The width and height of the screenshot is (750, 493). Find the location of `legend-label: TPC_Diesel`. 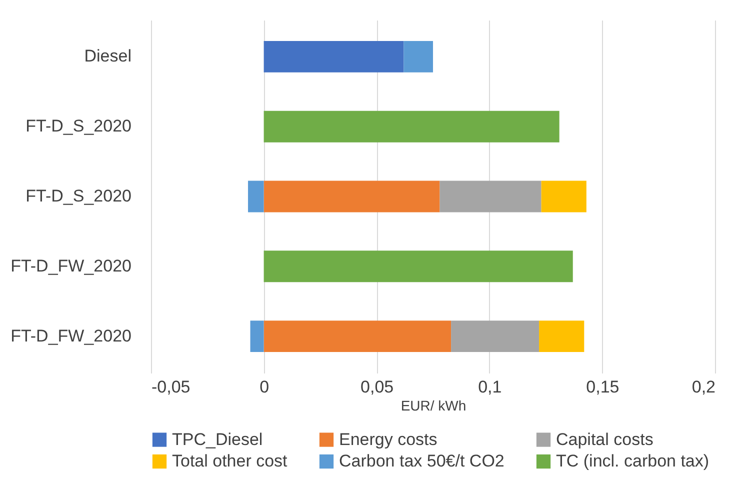

legend-label: TPC_Diesel is located at coordinates (217, 439).